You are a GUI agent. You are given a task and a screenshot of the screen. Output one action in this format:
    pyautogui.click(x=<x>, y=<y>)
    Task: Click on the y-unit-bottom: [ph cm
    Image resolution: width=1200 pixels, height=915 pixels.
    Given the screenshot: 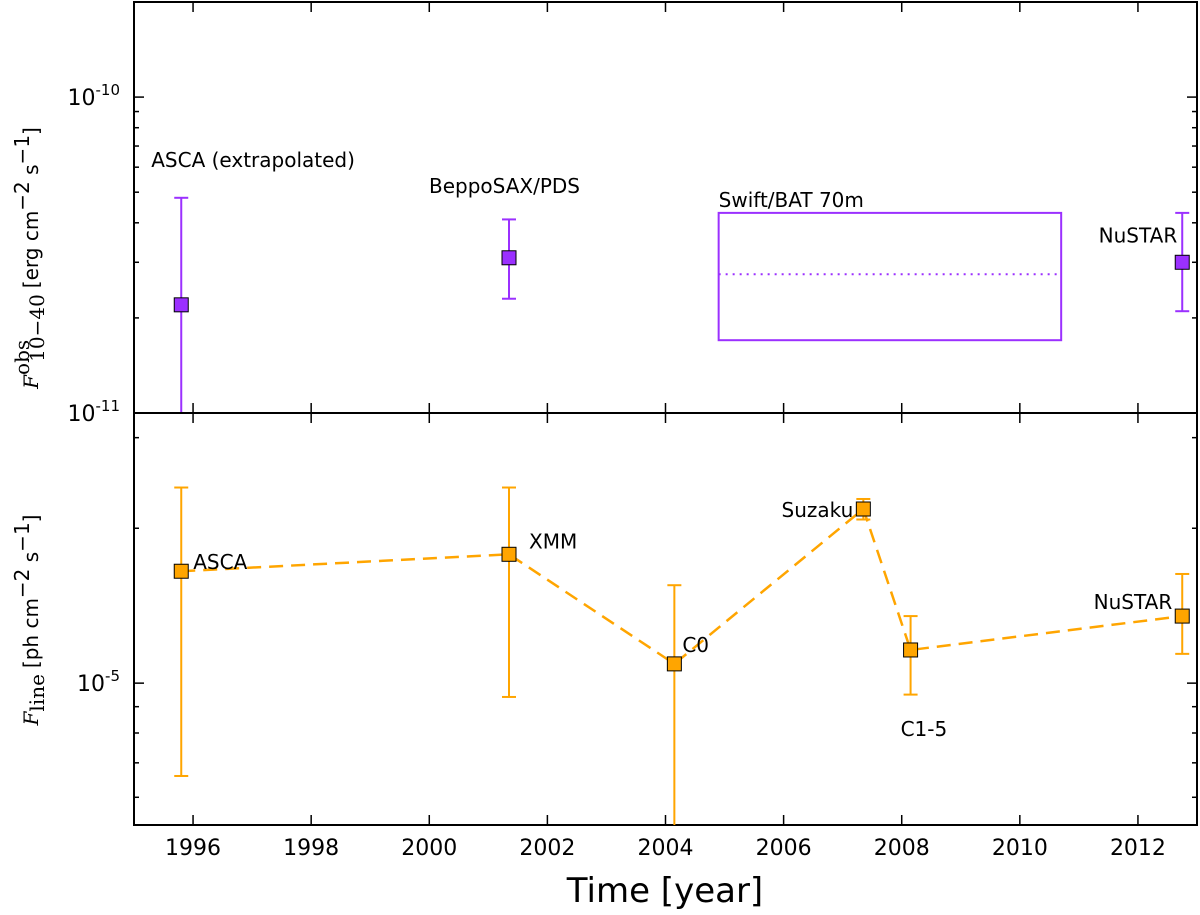 What is the action you would take?
    pyautogui.click(x=31, y=633)
    